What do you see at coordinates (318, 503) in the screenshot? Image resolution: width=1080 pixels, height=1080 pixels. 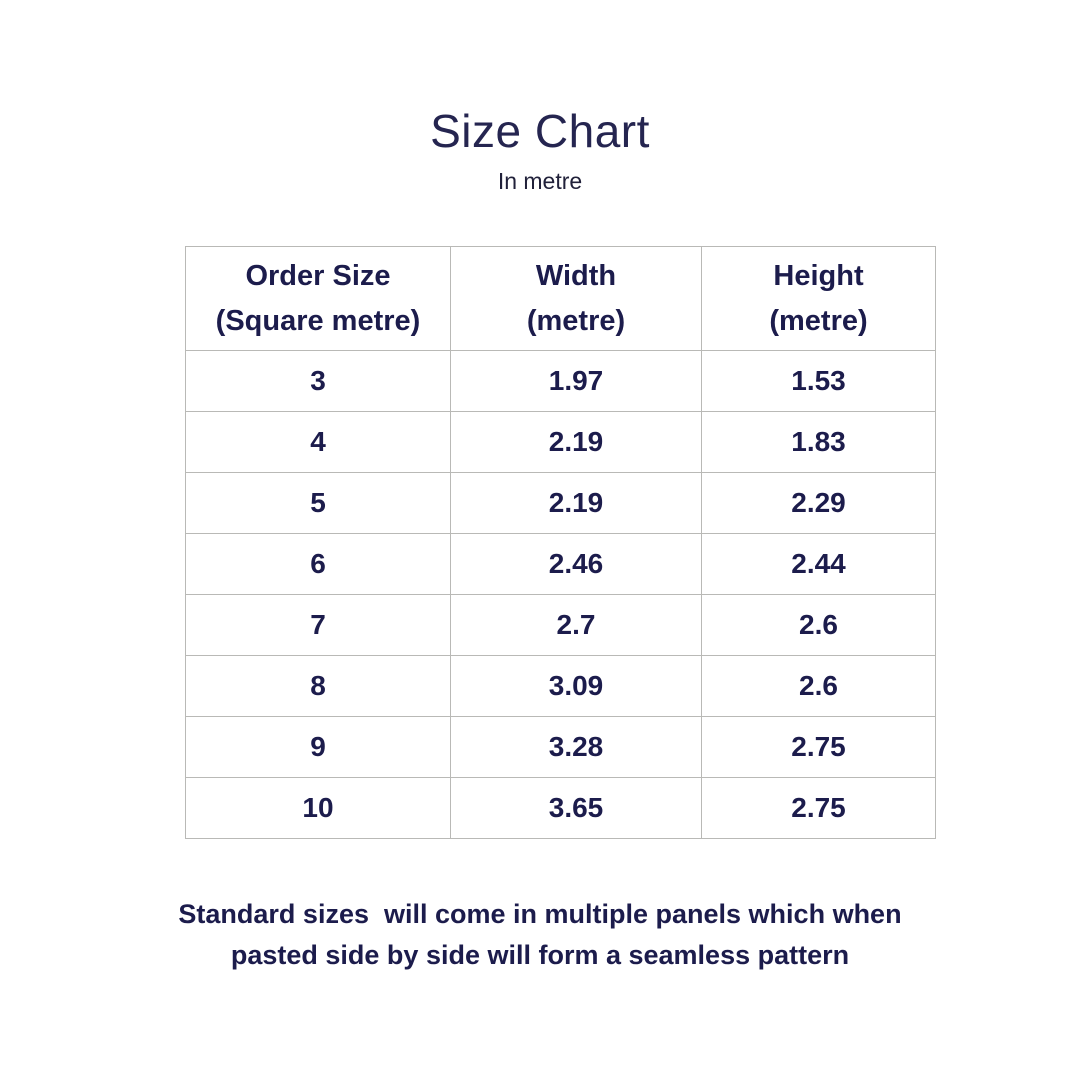 I see `order-size-cell: 5` at bounding box center [318, 503].